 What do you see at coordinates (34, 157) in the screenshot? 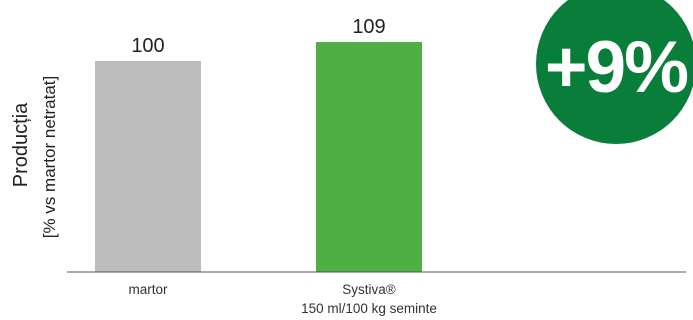
I see `y-axis-label: Producția [% vs martor netratat]` at bounding box center [34, 157].